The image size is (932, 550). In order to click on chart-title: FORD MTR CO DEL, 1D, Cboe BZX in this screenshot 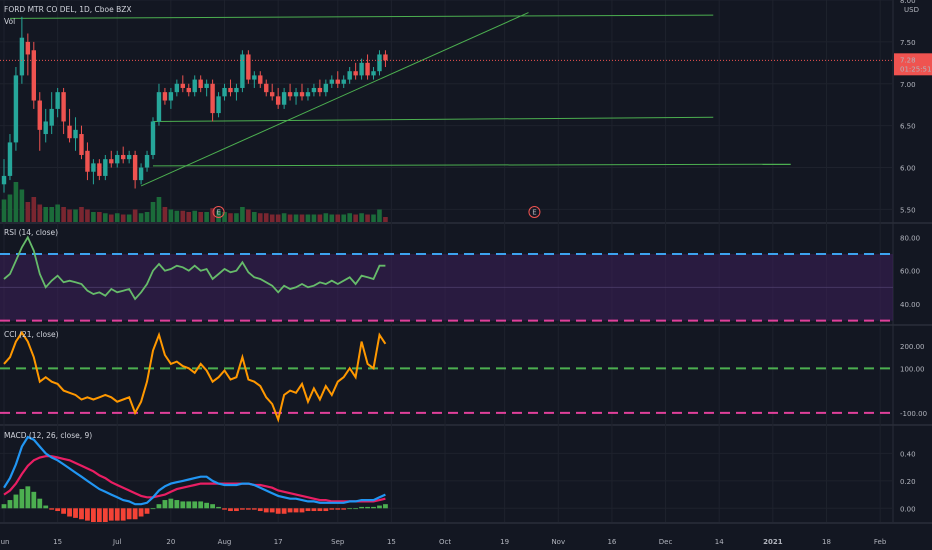, I will do `click(68, 9)`.